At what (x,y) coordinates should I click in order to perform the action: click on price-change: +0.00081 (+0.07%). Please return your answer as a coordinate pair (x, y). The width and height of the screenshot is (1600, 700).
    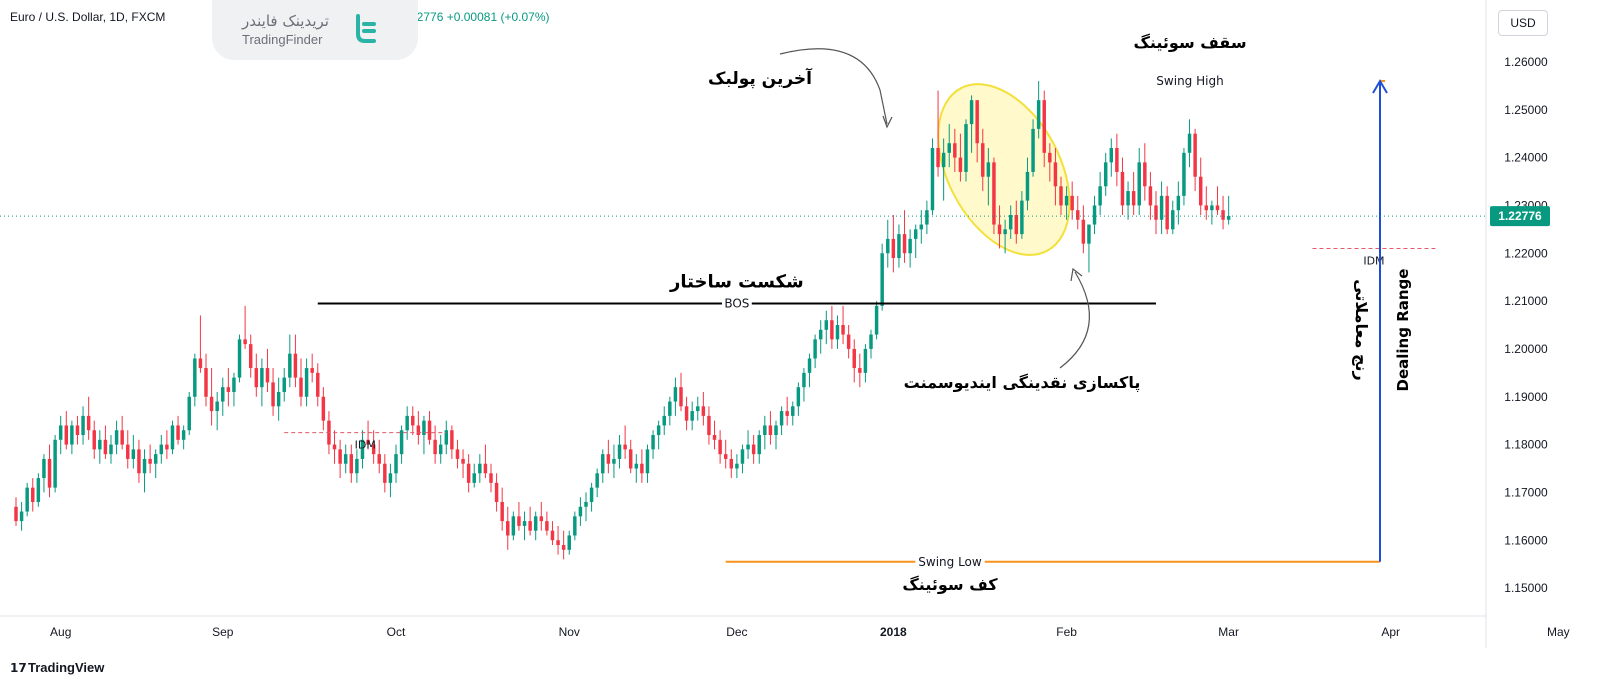
    Looking at the image, I should click on (498, 17).